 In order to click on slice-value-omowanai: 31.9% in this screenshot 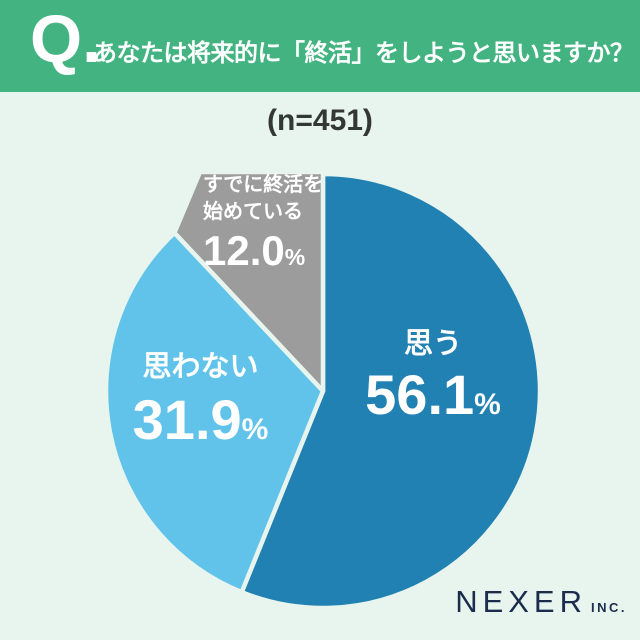, I will do `click(200, 420)`.